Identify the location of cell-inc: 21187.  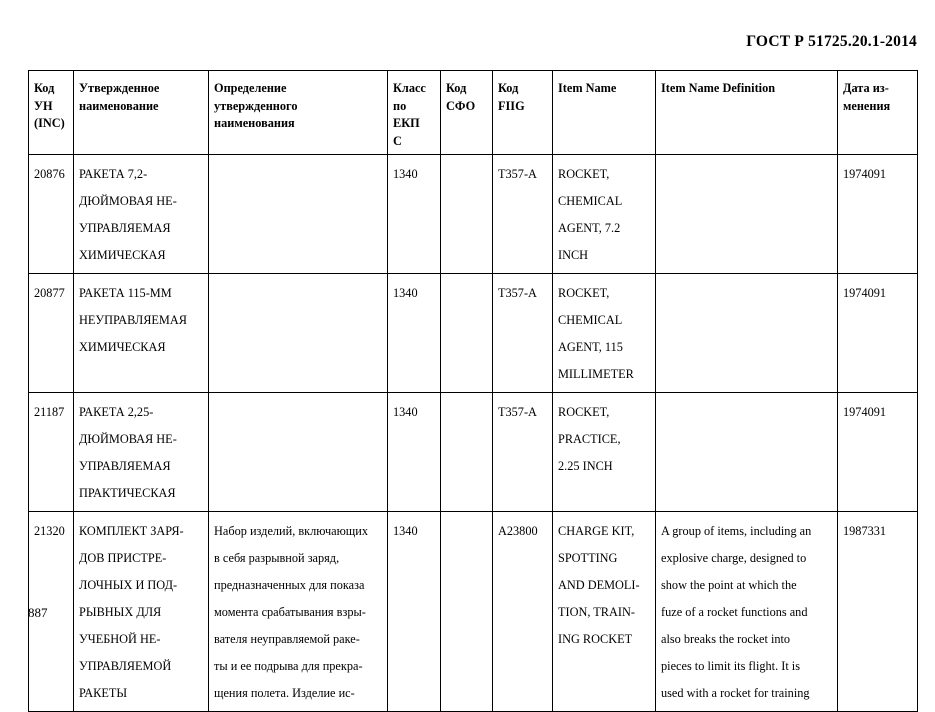
(51, 452).